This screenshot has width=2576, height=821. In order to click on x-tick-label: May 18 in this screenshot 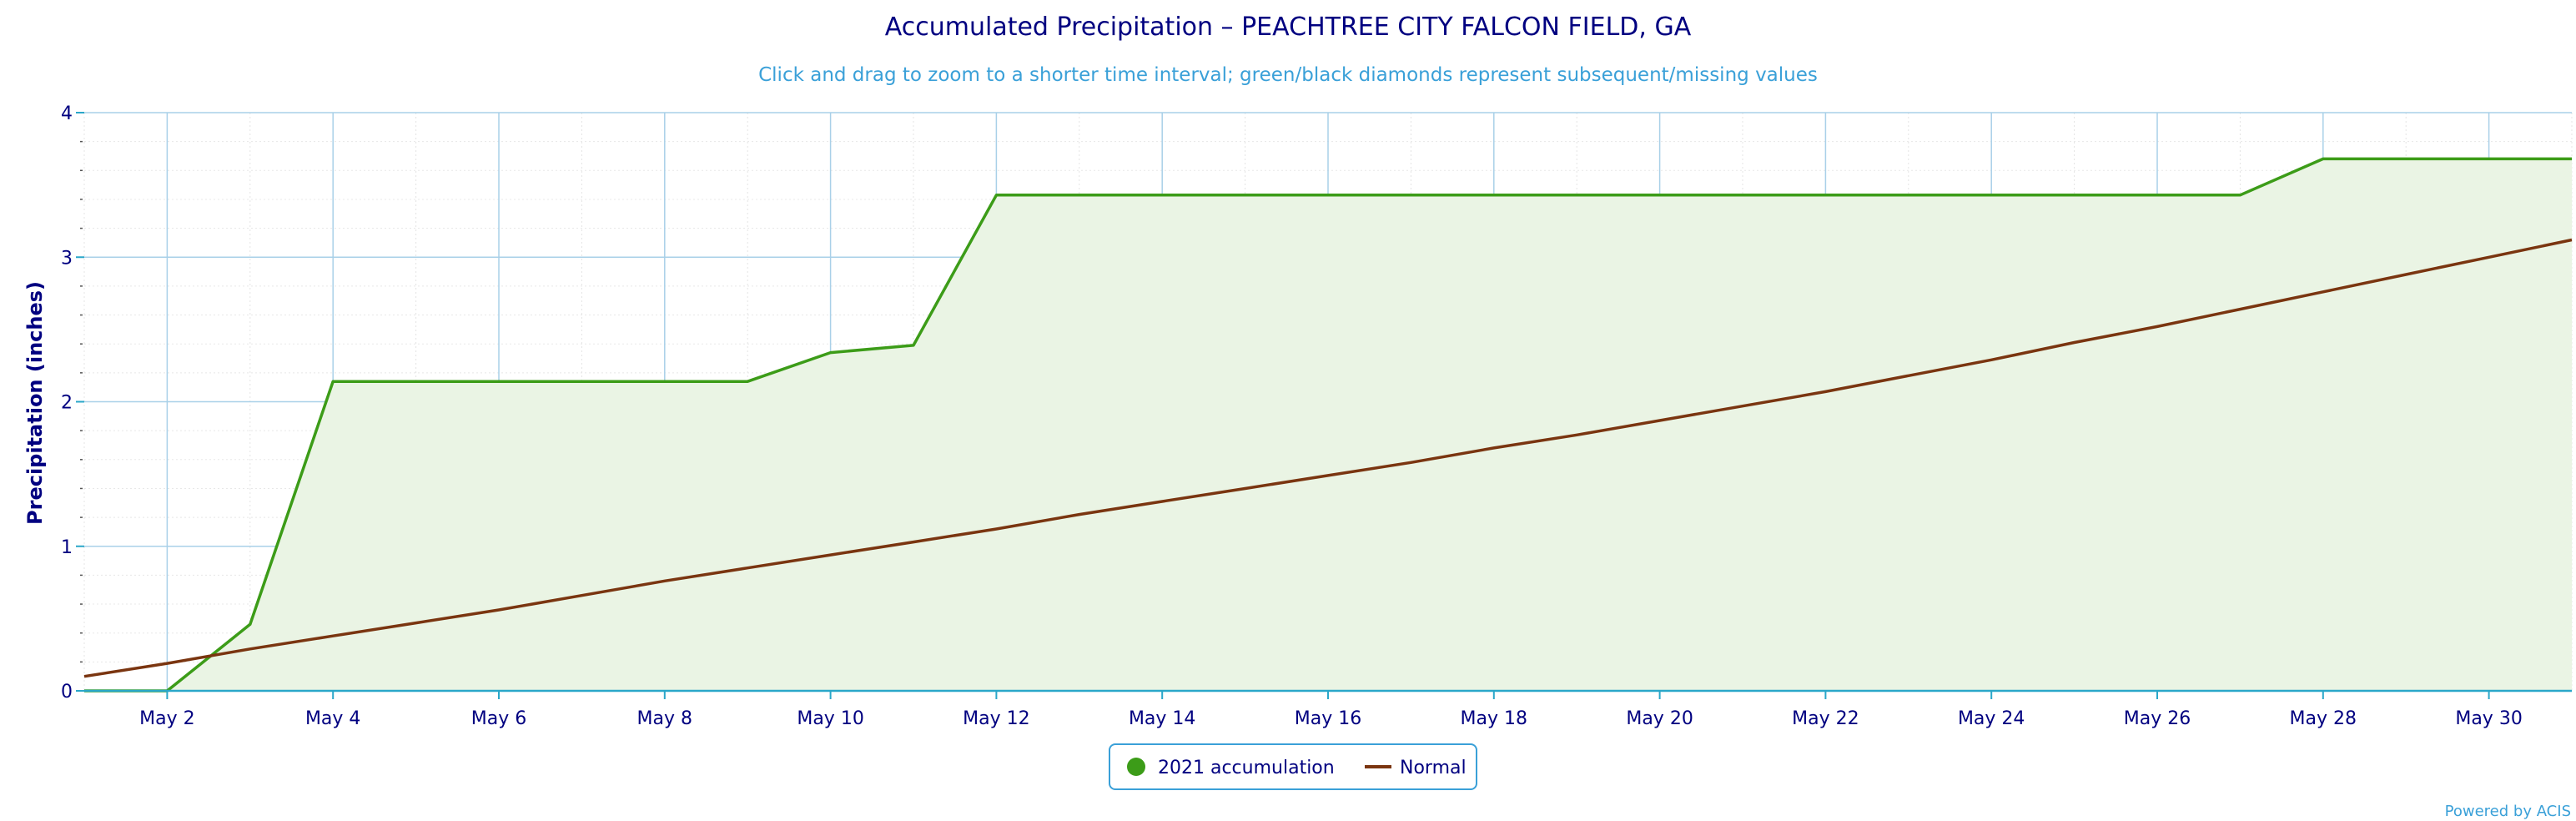, I will do `click(1494, 719)`.